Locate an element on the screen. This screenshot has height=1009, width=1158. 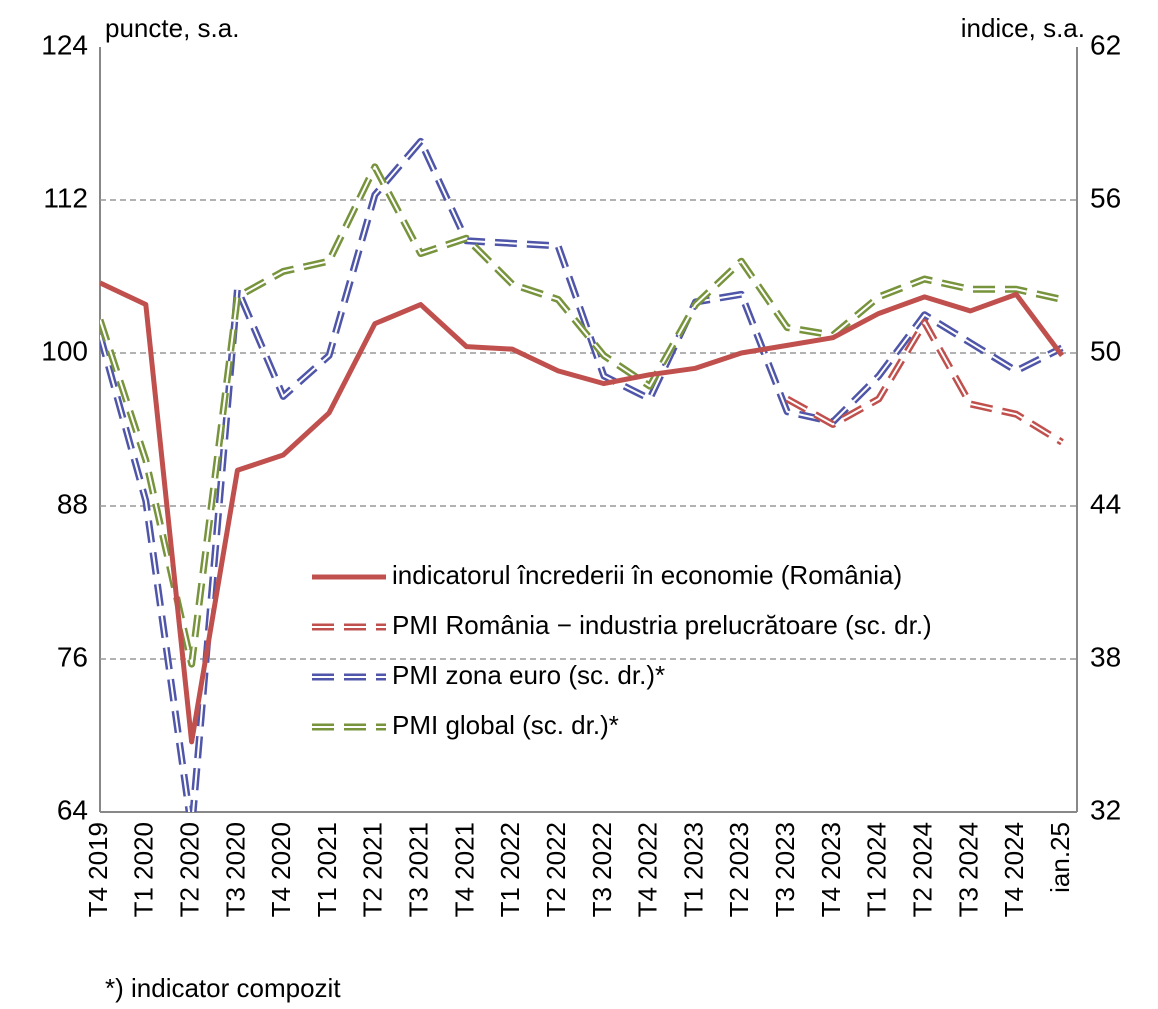
y2-tick-label: 56 is located at coordinates (1105, 197).